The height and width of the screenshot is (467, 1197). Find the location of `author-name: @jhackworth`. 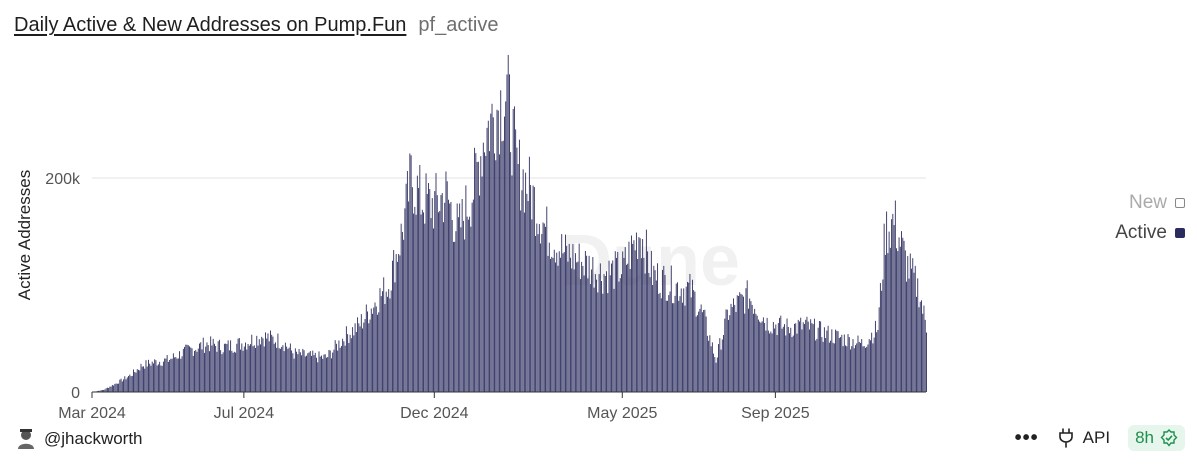

author-name: @jhackworth is located at coordinates (93, 438).